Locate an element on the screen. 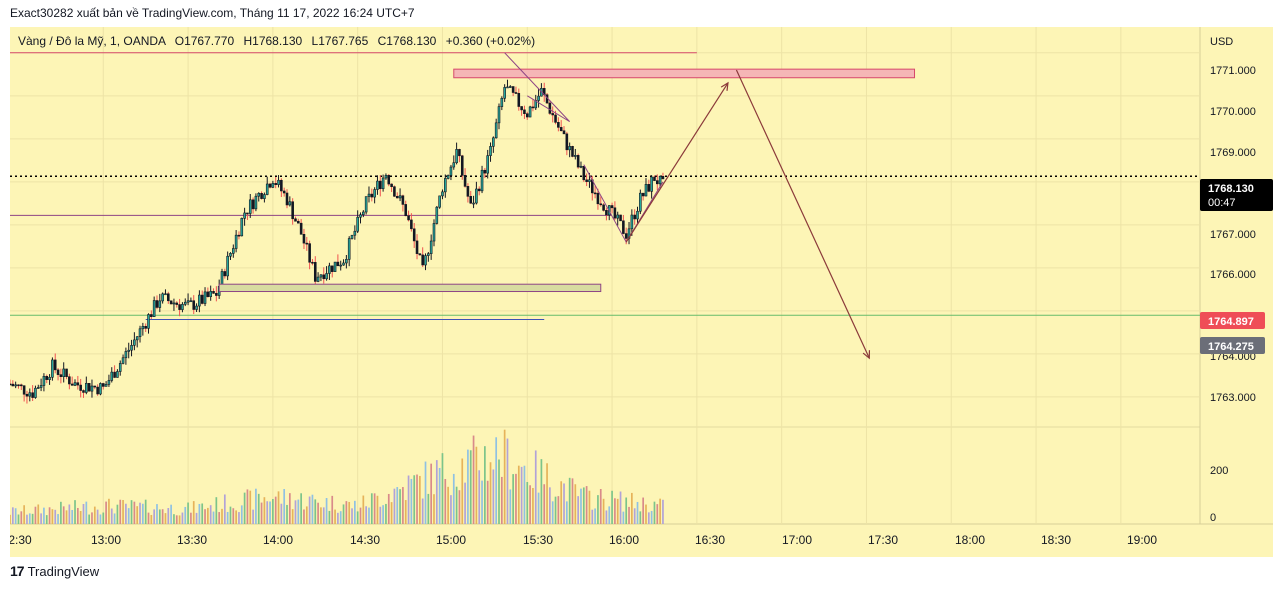  support-zone is located at coordinates (410, 288).